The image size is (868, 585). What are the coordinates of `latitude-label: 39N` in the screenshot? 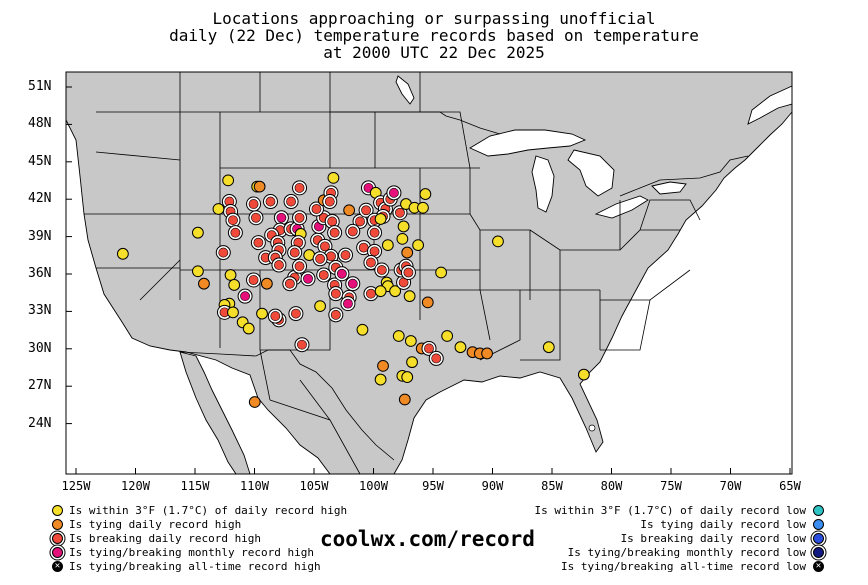 It's located at (40, 236).